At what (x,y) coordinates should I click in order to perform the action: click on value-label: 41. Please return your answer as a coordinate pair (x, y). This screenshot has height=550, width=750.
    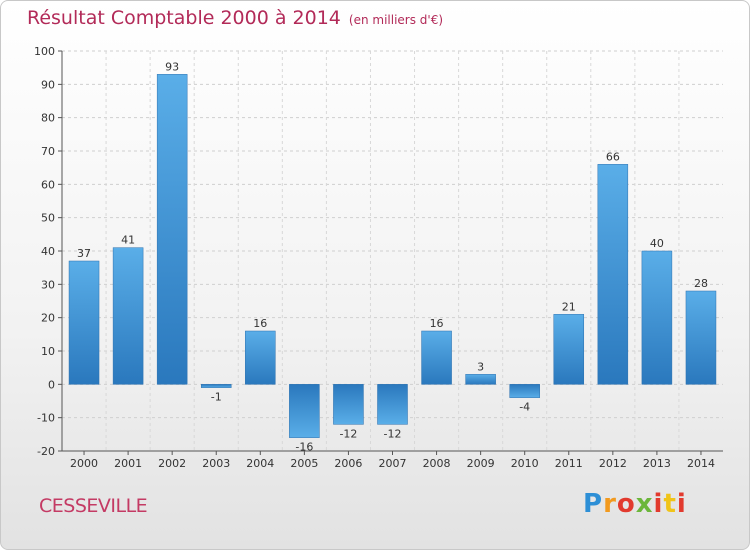
    Looking at the image, I should click on (128, 240).